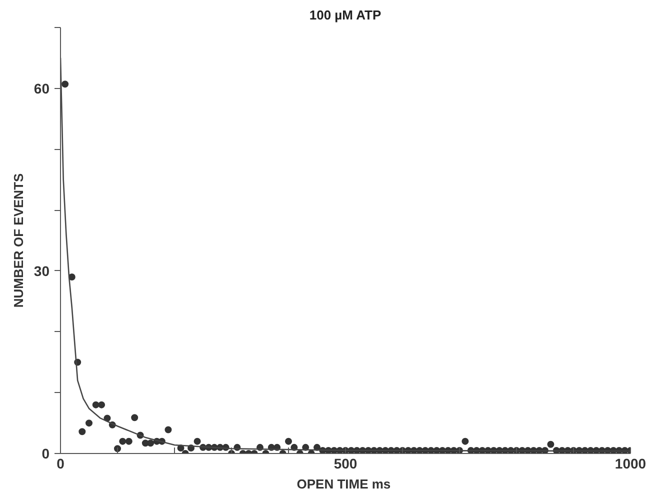 This screenshot has width=653, height=494. What do you see at coordinates (42, 270) in the screenshot?
I see `y-tick-label: 30` at bounding box center [42, 270].